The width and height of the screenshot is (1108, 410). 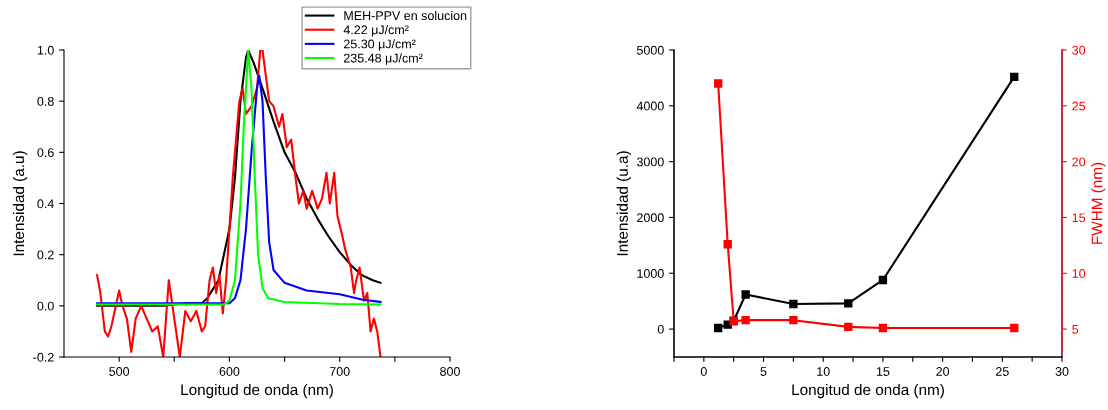 What do you see at coordinates (623, 203) in the screenshot?
I see `y-axis-title: Intensidad (u.a)` at bounding box center [623, 203].